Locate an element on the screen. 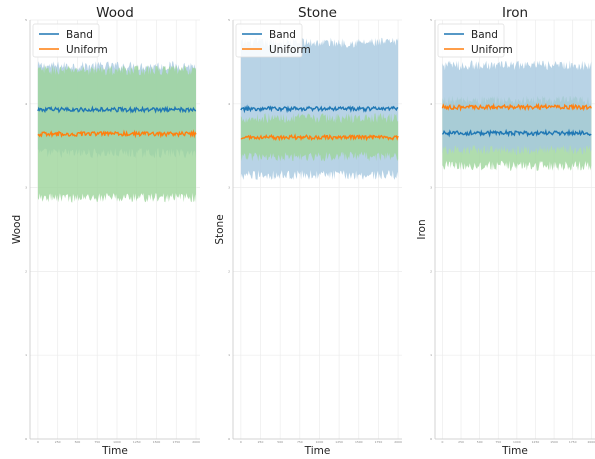 This screenshot has width=595, height=459. band-uniform is located at coordinates (117, 134).